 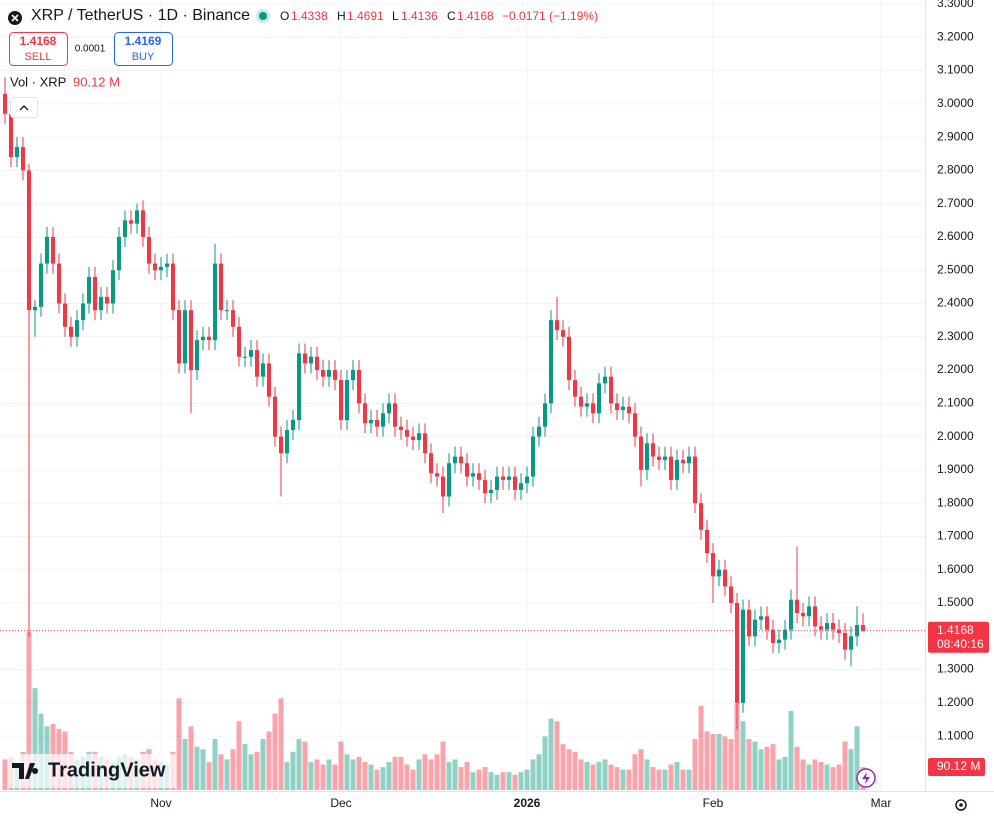 What do you see at coordinates (451, 16) in the screenshot?
I see `ohlc-label: C` at bounding box center [451, 16].